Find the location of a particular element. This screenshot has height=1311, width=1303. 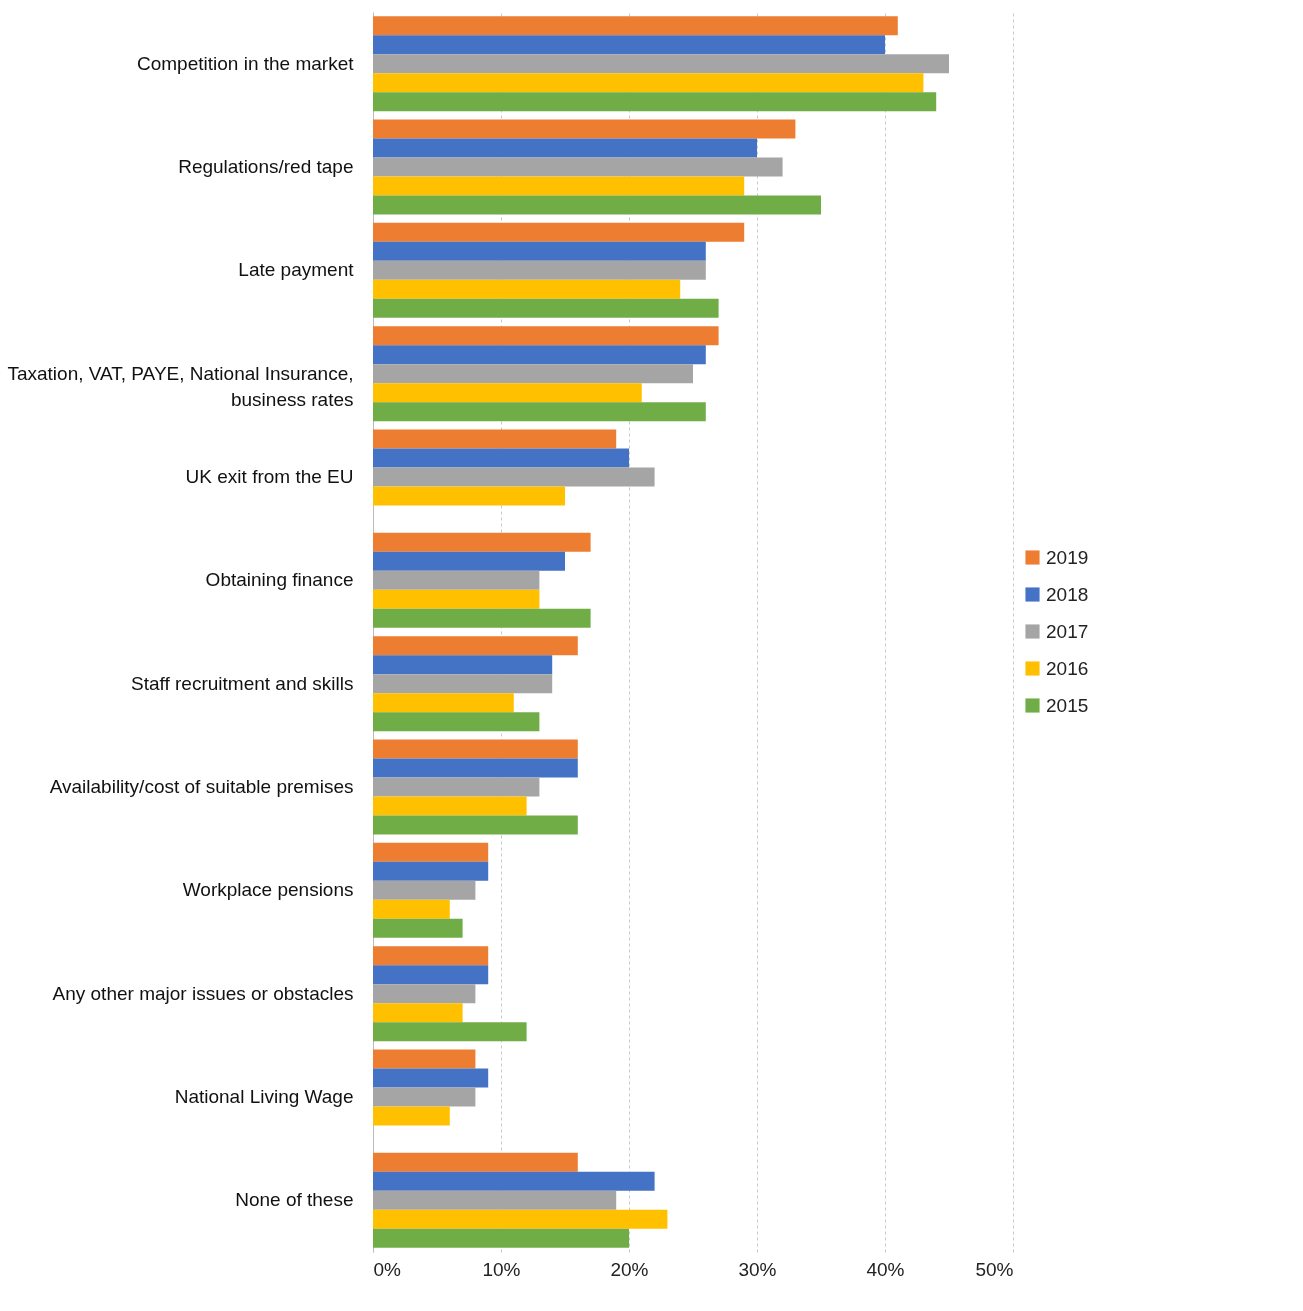

y-tick-label: Regulations/red tape is located at coordinates (266, 166).